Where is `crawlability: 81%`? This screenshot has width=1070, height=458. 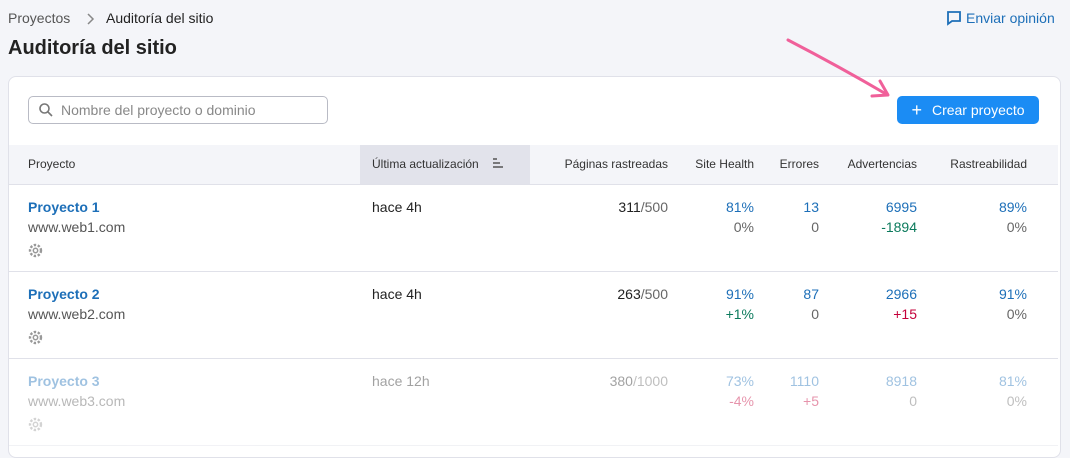
crawlability: 81% is located at coordinates (1012, 381).